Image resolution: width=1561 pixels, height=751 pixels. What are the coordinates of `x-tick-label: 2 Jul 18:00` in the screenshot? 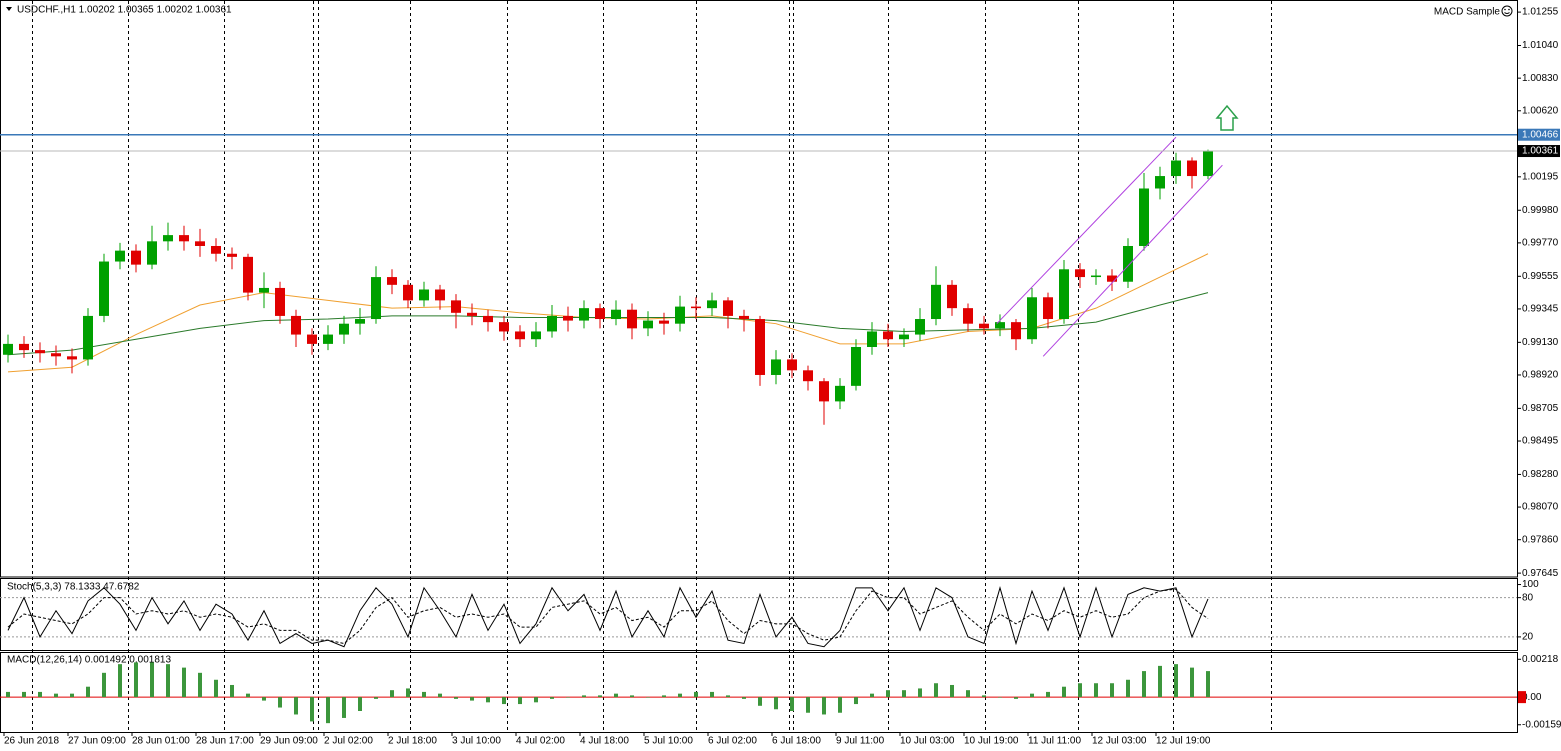 It's located at (412, 741).